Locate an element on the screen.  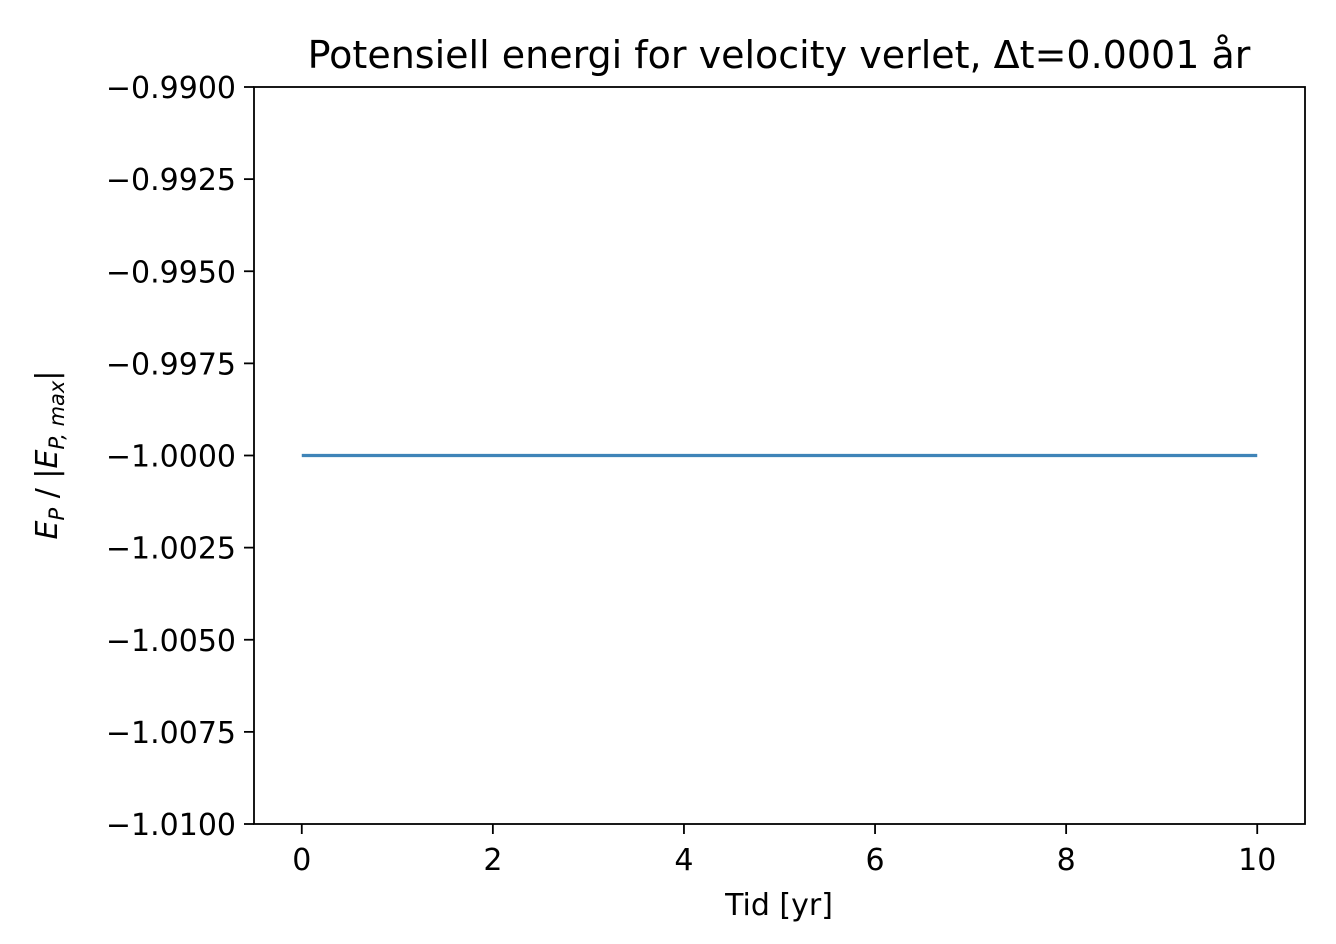
x-tick-label: 6 is located at coordinates (874, 860).